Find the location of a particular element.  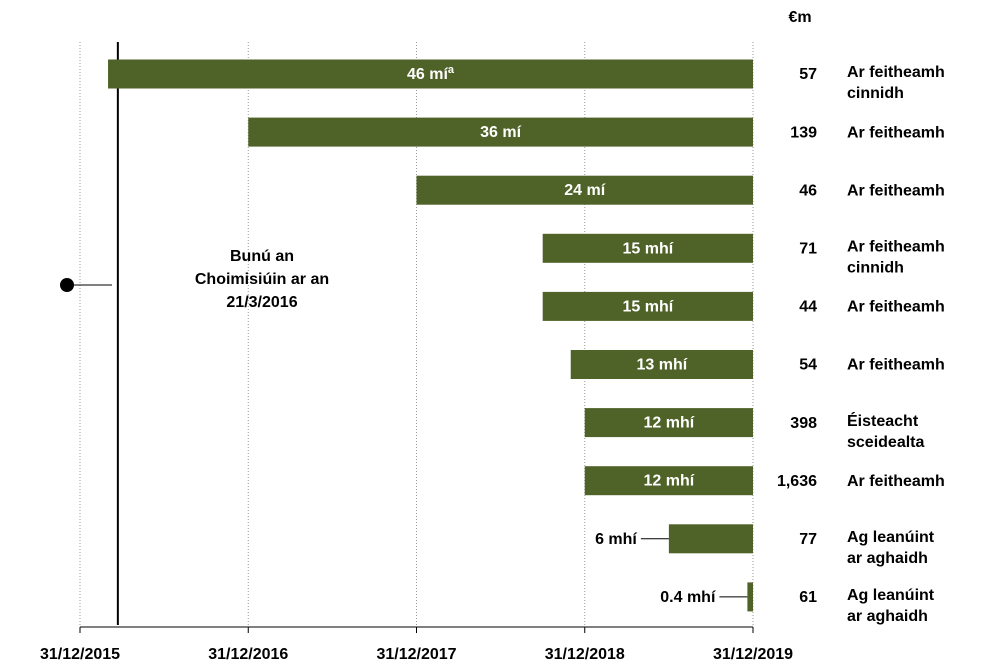

bar-label: 13 mhí is located at coordinates (662, 365).